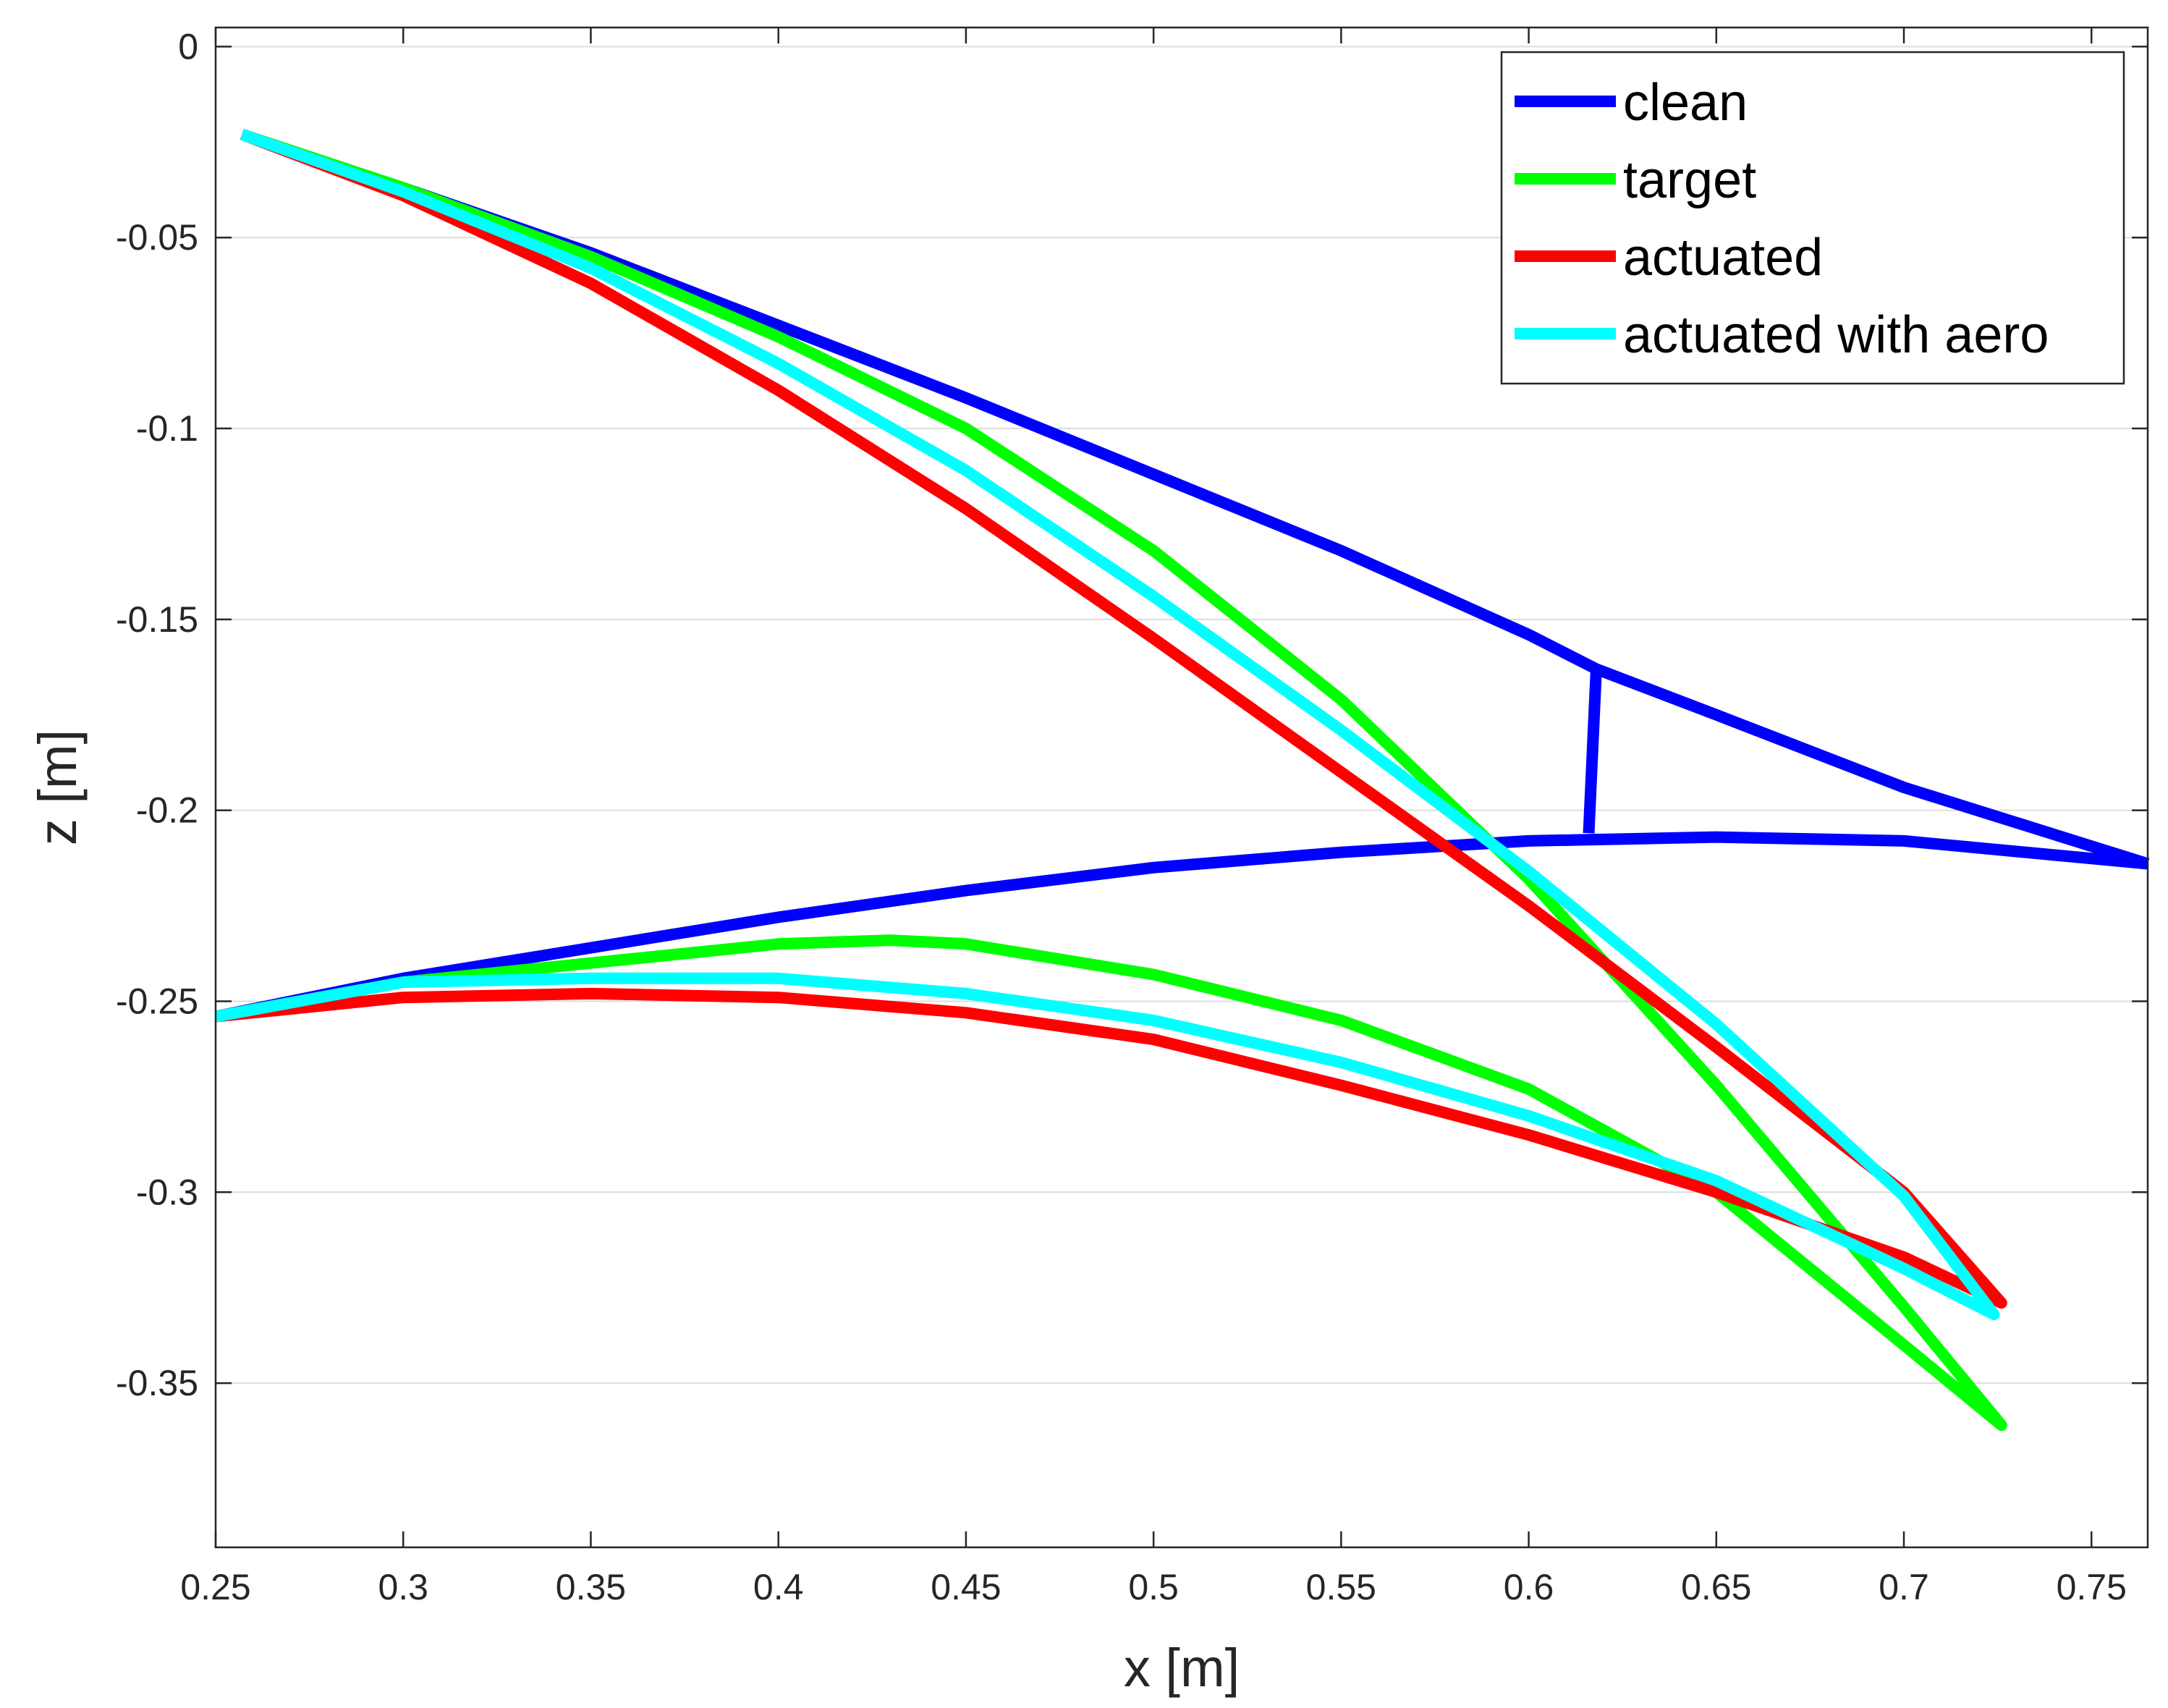 The height and width of the screenshot is (1708, 2168). Describe the element at coordinates (58, 787) in the screenshot. I see `y-axis-title: z [m]` at that location.